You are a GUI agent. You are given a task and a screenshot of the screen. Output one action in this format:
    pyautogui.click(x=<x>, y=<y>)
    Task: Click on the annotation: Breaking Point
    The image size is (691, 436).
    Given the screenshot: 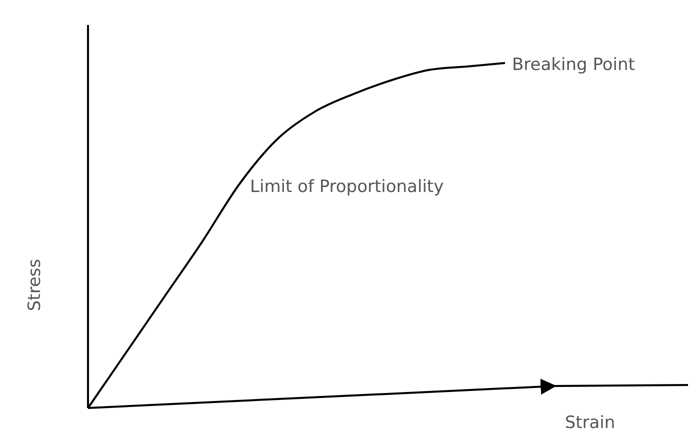 What is the action you would take?
    pyautogui.click(x=574, y=65)
    